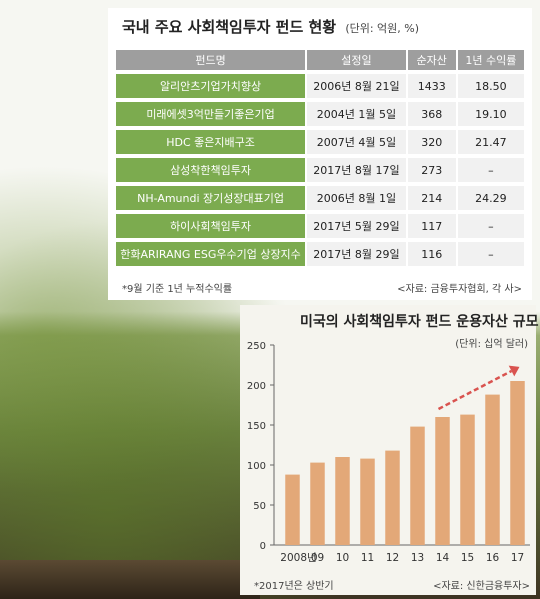  Describe the element at coordinates (517, 558) in the screenshot. I see `x-tick-label: 17` at that location.